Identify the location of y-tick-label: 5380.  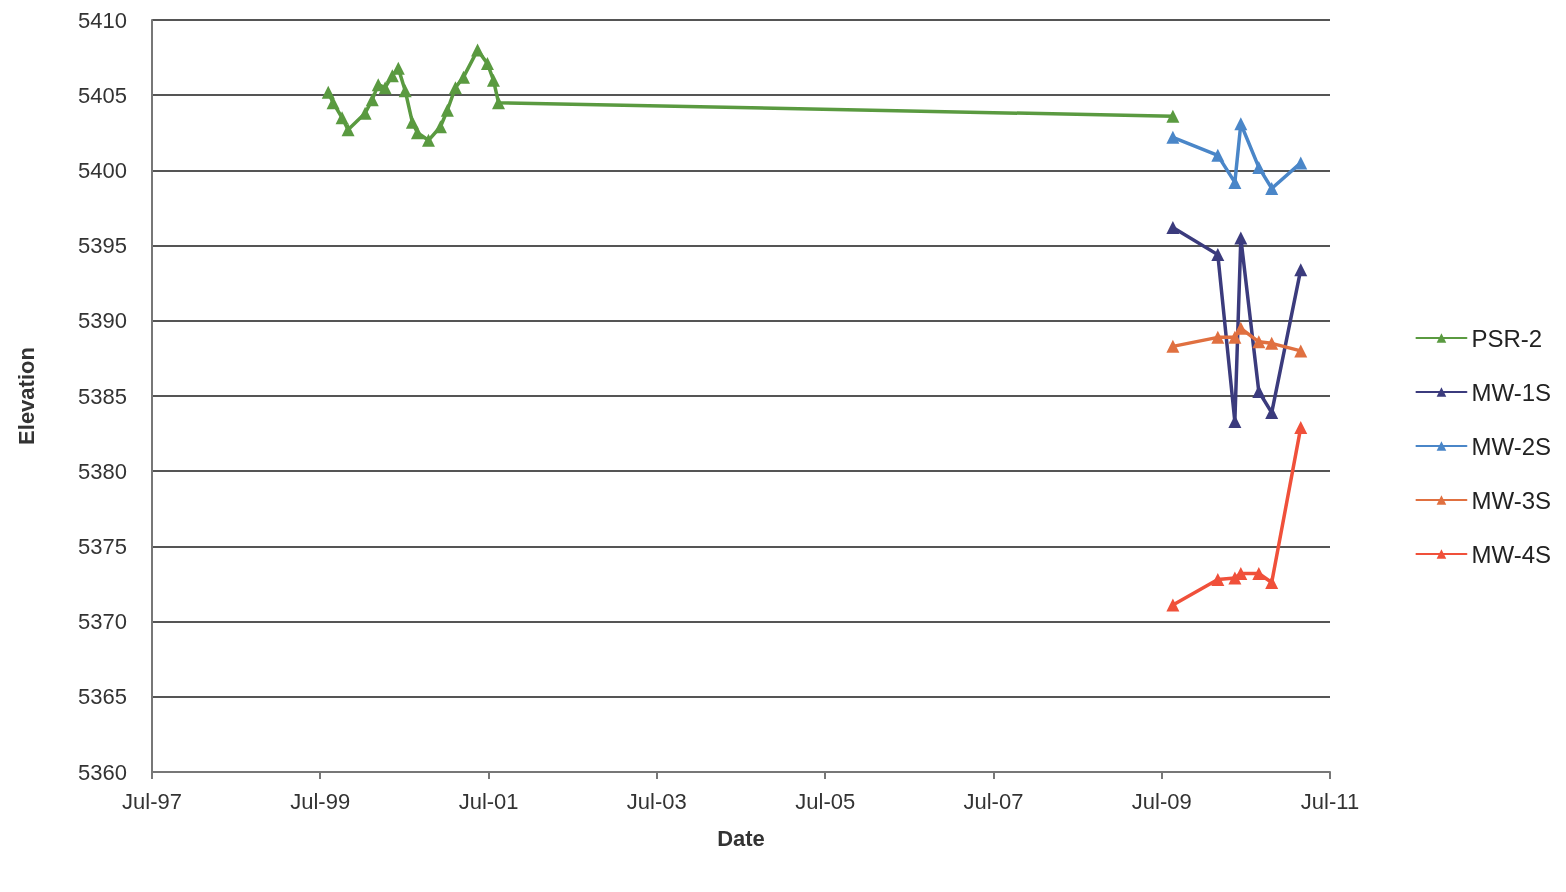
(102, 471).